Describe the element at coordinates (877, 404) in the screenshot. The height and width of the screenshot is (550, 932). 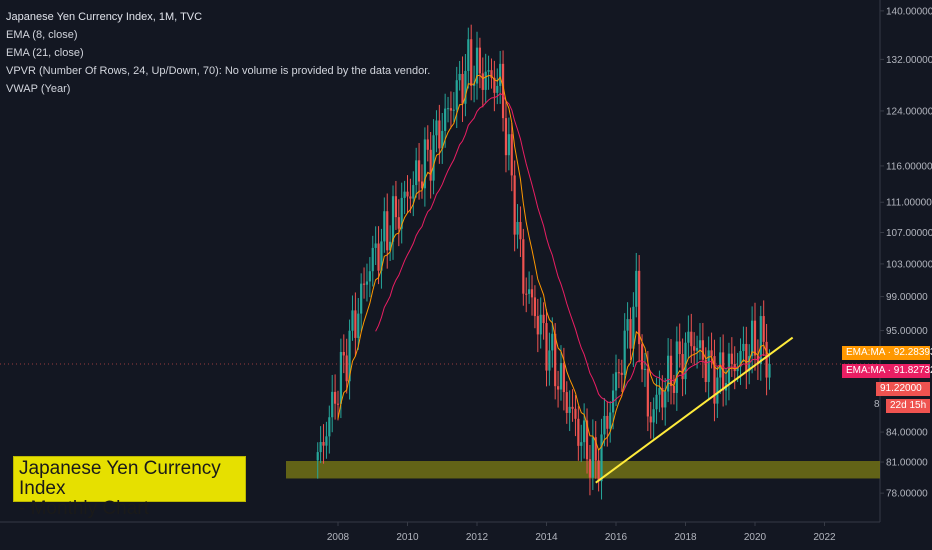
I see `hidden-axis-label: 8` at that location.